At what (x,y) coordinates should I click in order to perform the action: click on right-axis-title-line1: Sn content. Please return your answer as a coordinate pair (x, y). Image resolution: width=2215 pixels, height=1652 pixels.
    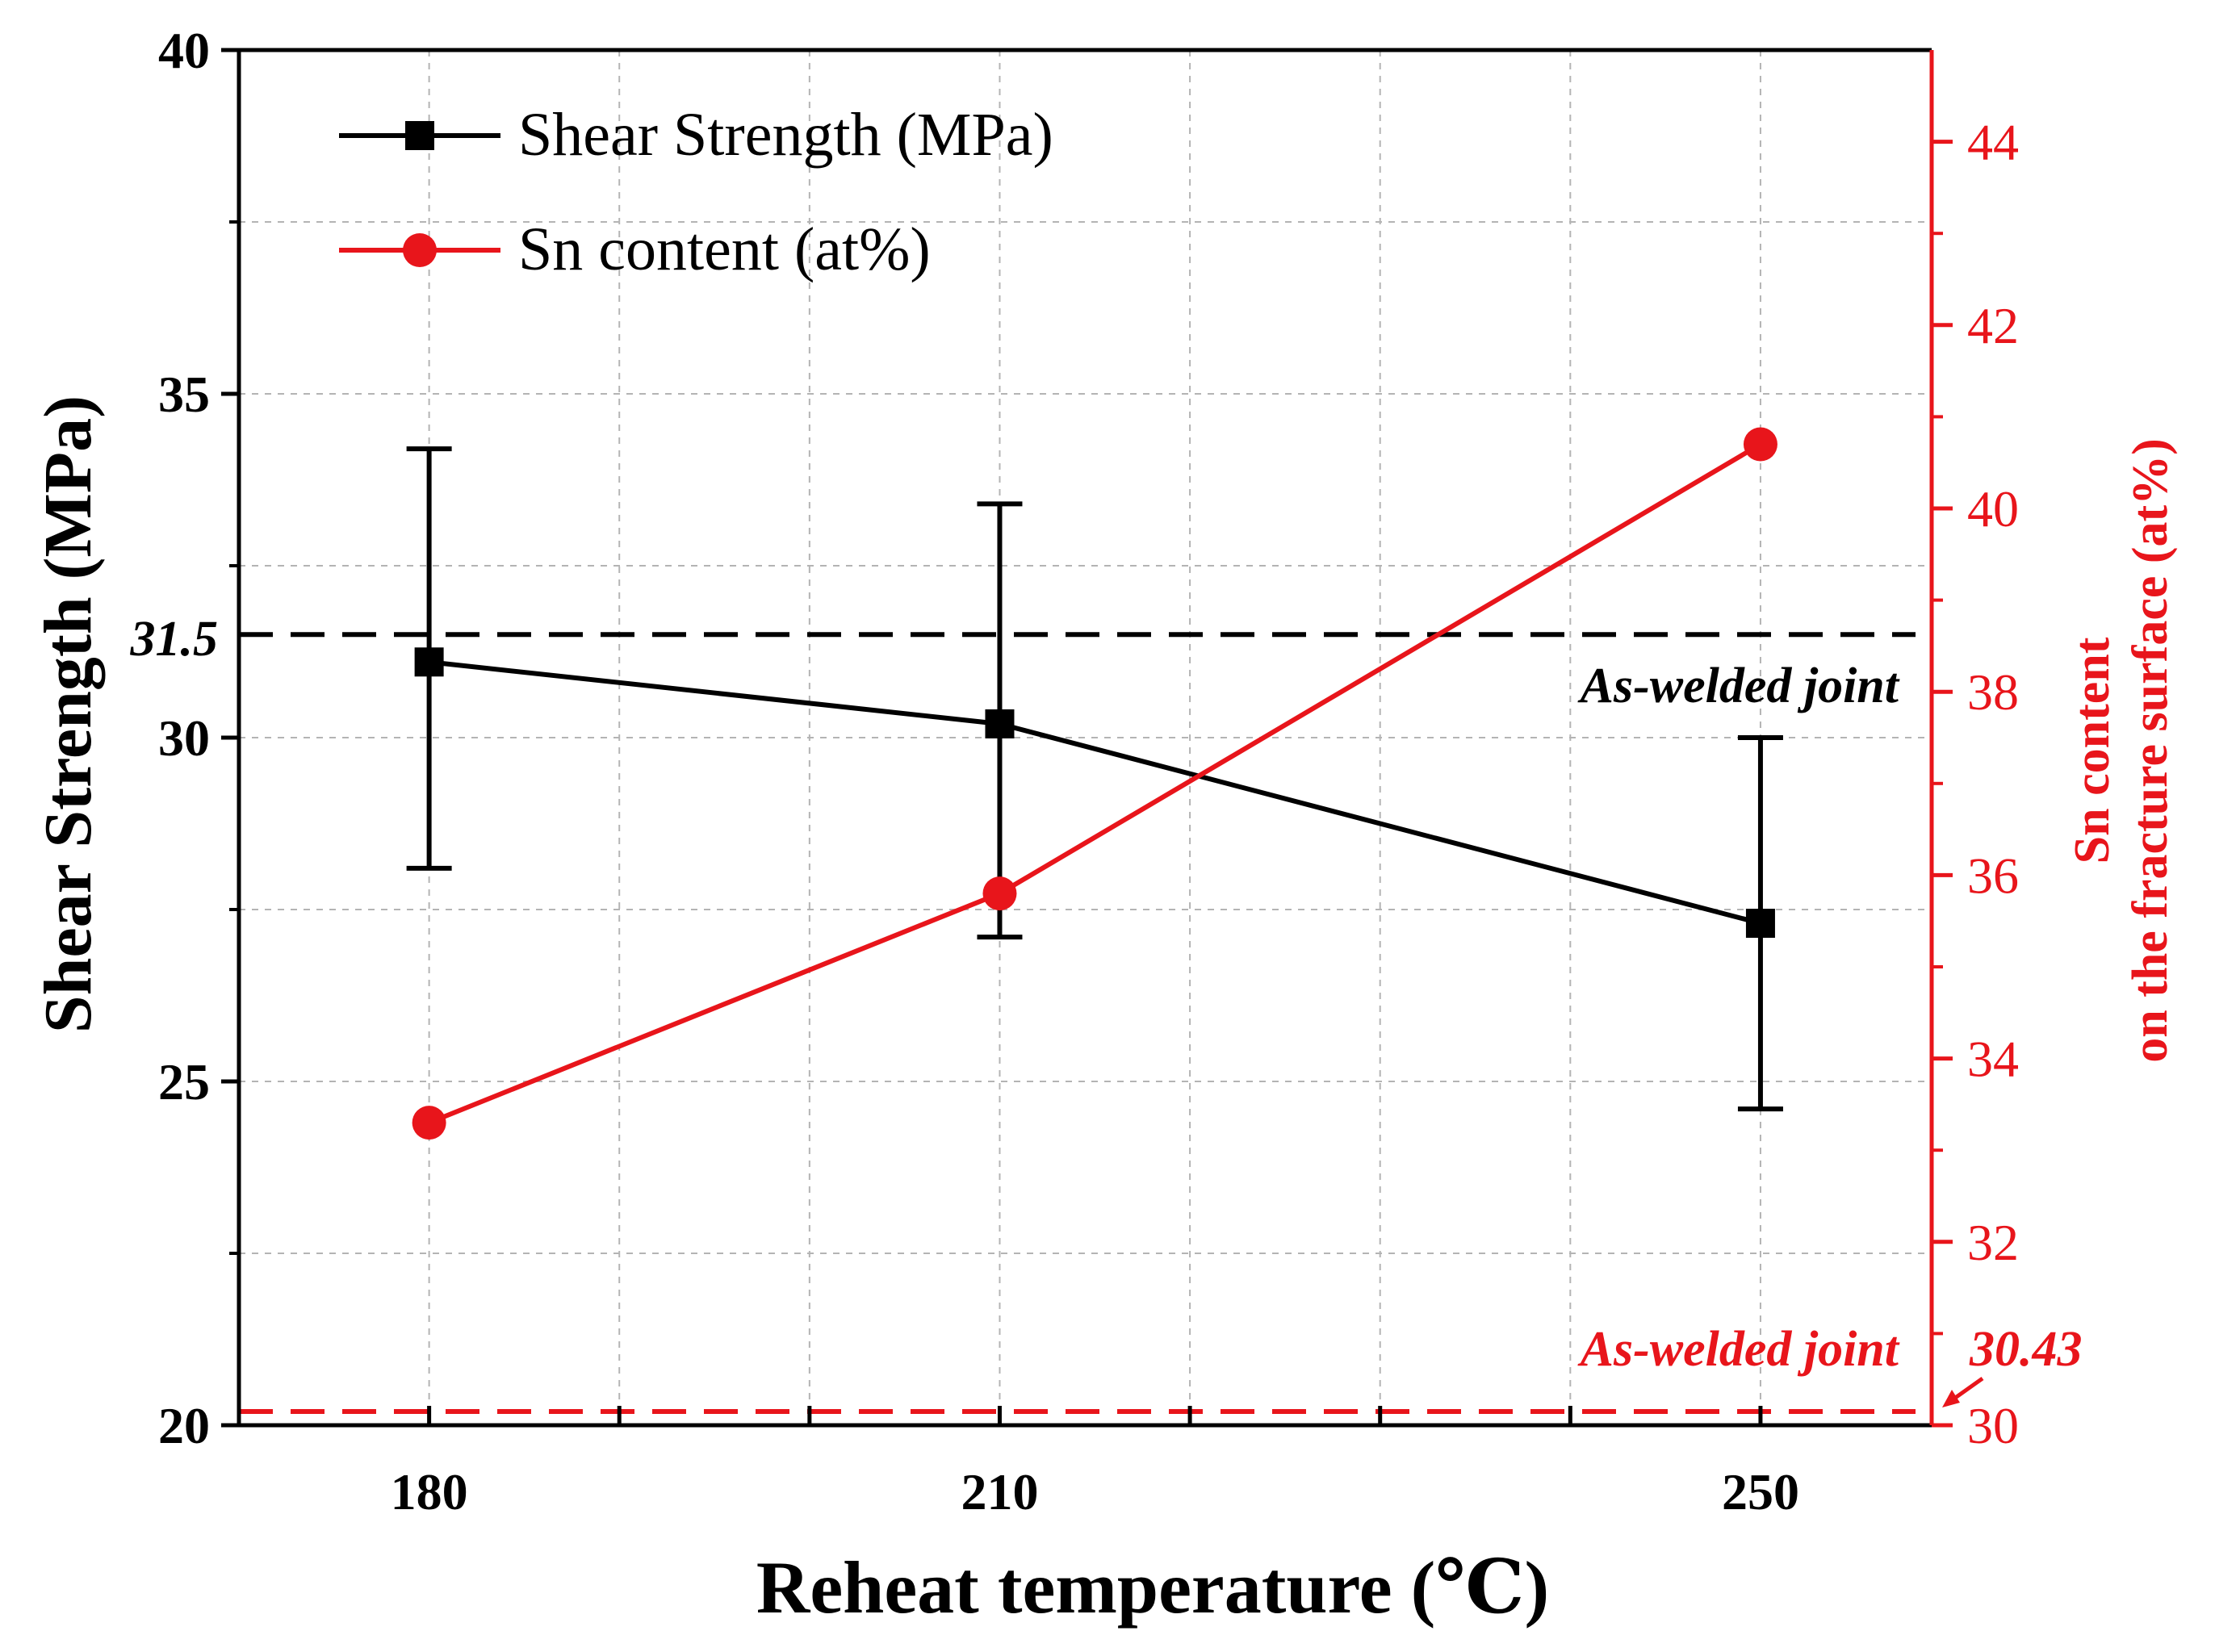
    Looking at the image, I should click on (2092, 750).